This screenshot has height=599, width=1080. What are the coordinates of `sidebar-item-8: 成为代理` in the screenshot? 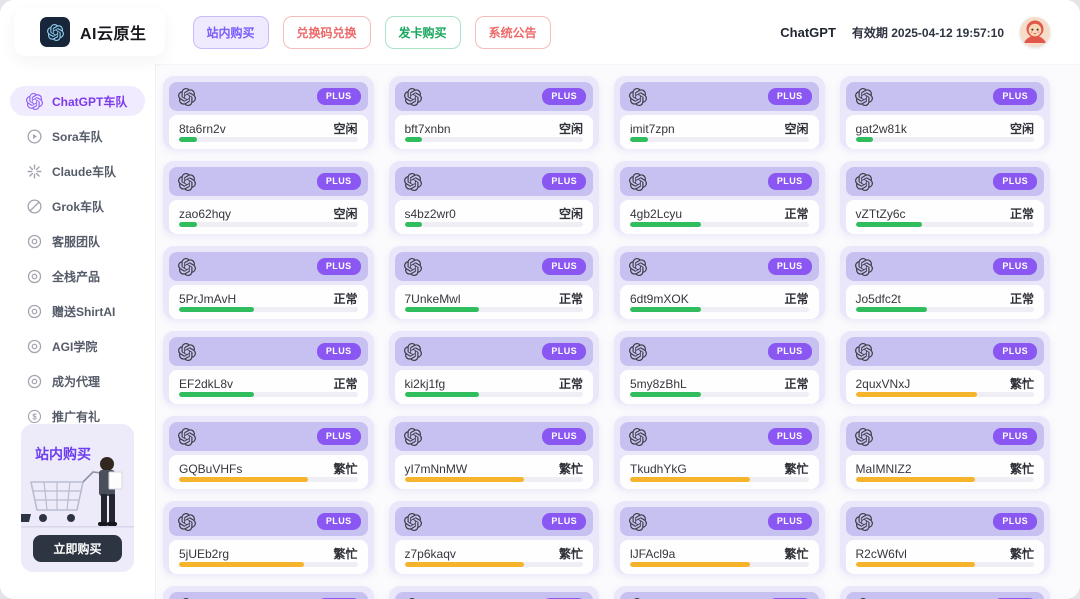 It's located at (77, 381).